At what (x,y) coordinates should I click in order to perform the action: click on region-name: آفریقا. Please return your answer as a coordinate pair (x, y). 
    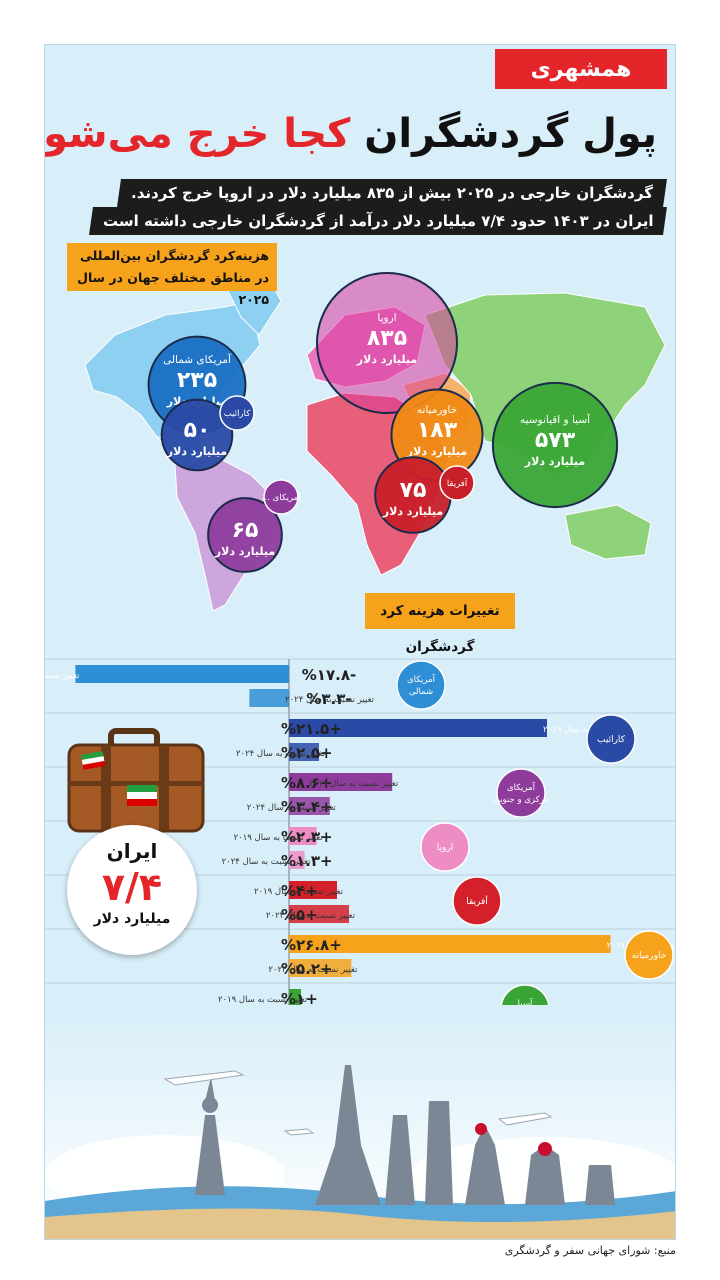
    Looking at the image, I should click on (457, 483).